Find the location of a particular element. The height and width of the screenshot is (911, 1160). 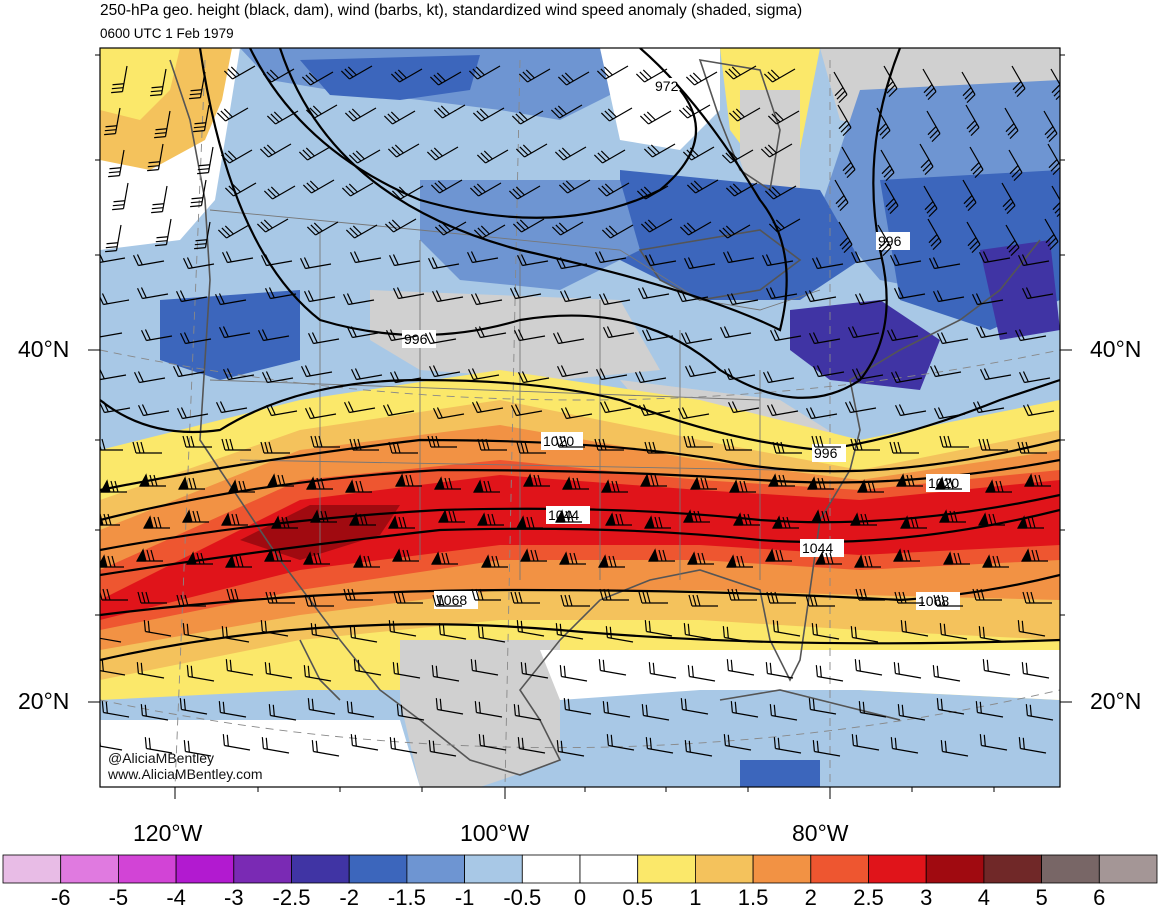

colorbar-label: -5 is located at coordinates (118, 897).